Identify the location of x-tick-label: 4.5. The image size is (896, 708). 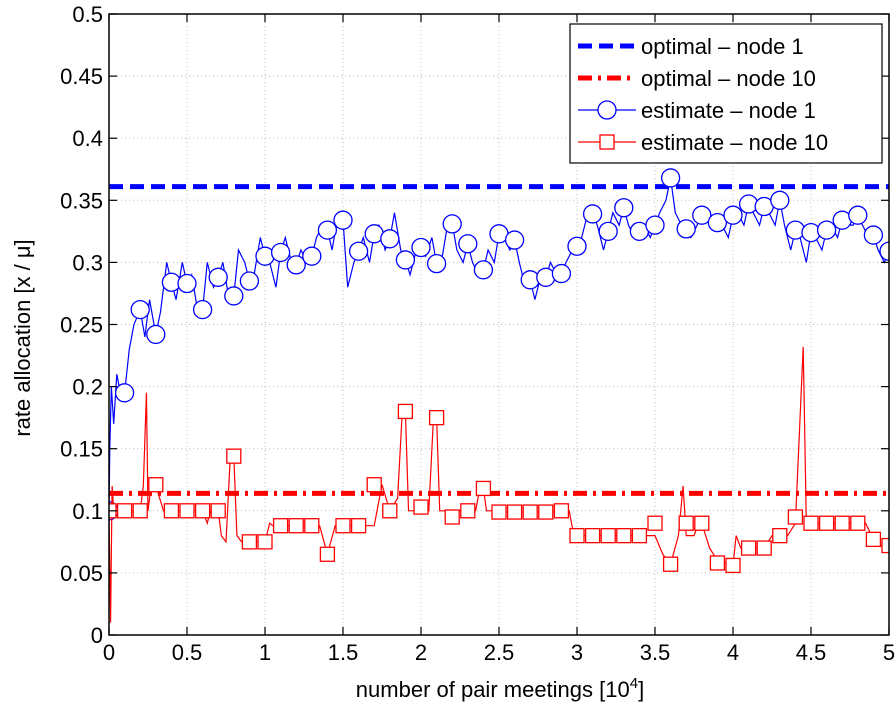
(811, 652).